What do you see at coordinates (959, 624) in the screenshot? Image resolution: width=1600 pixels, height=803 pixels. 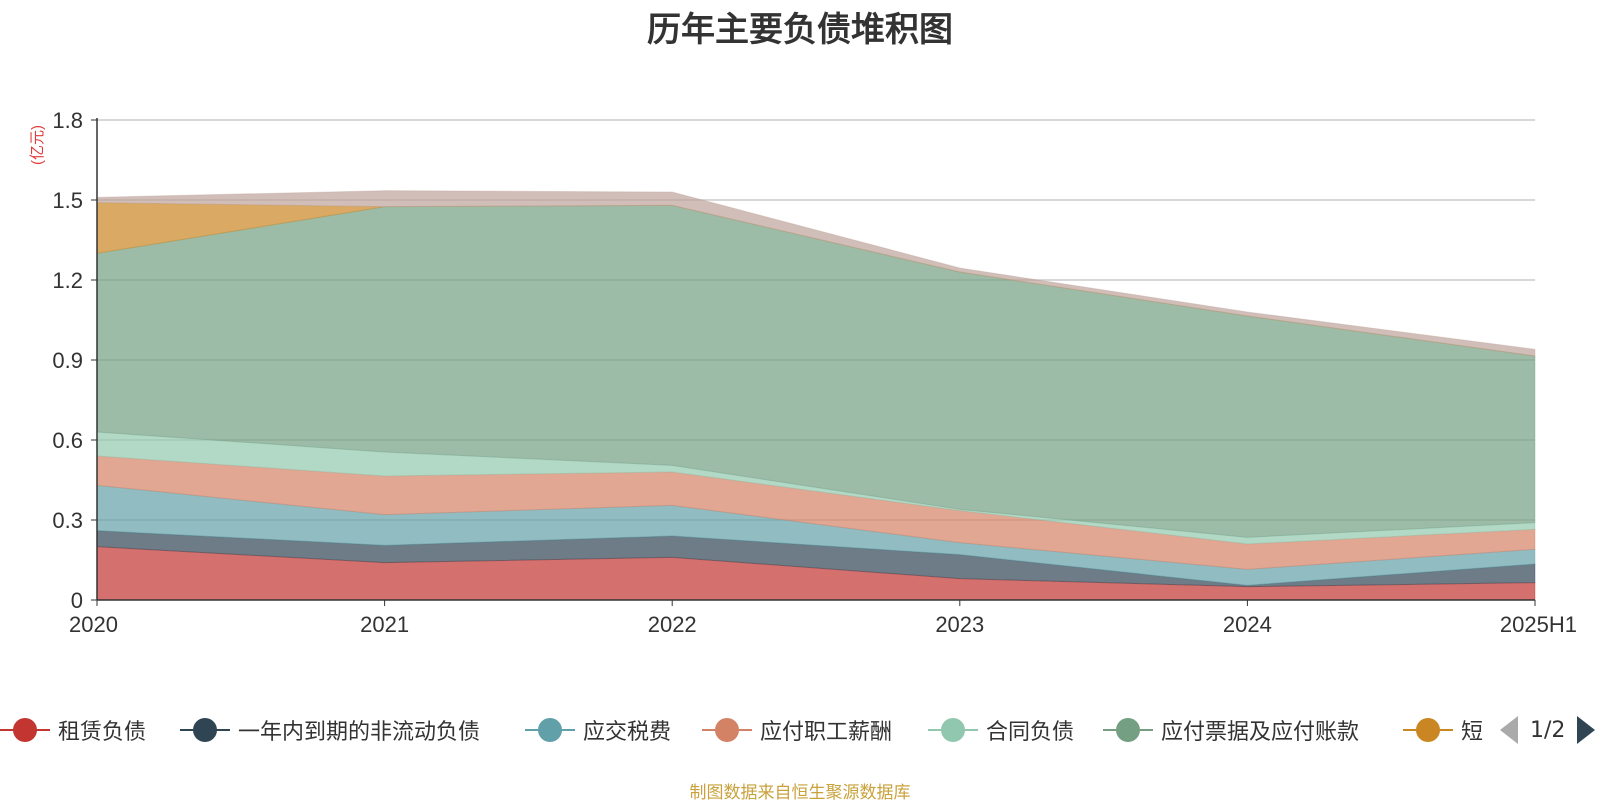 I see `x-tick-label: 2023` at bounding box center [959, 624].